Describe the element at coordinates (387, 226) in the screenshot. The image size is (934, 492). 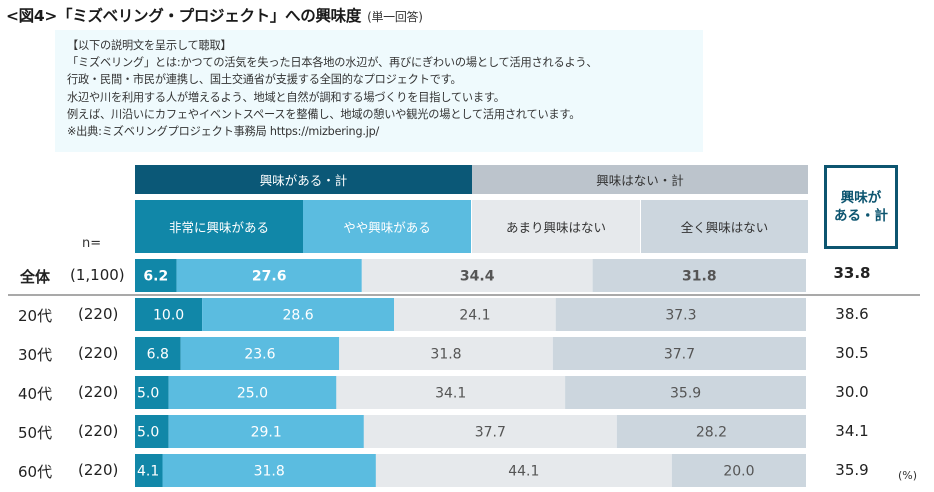
I see `legend-somewhat-interested: やや興味がある` at that location.